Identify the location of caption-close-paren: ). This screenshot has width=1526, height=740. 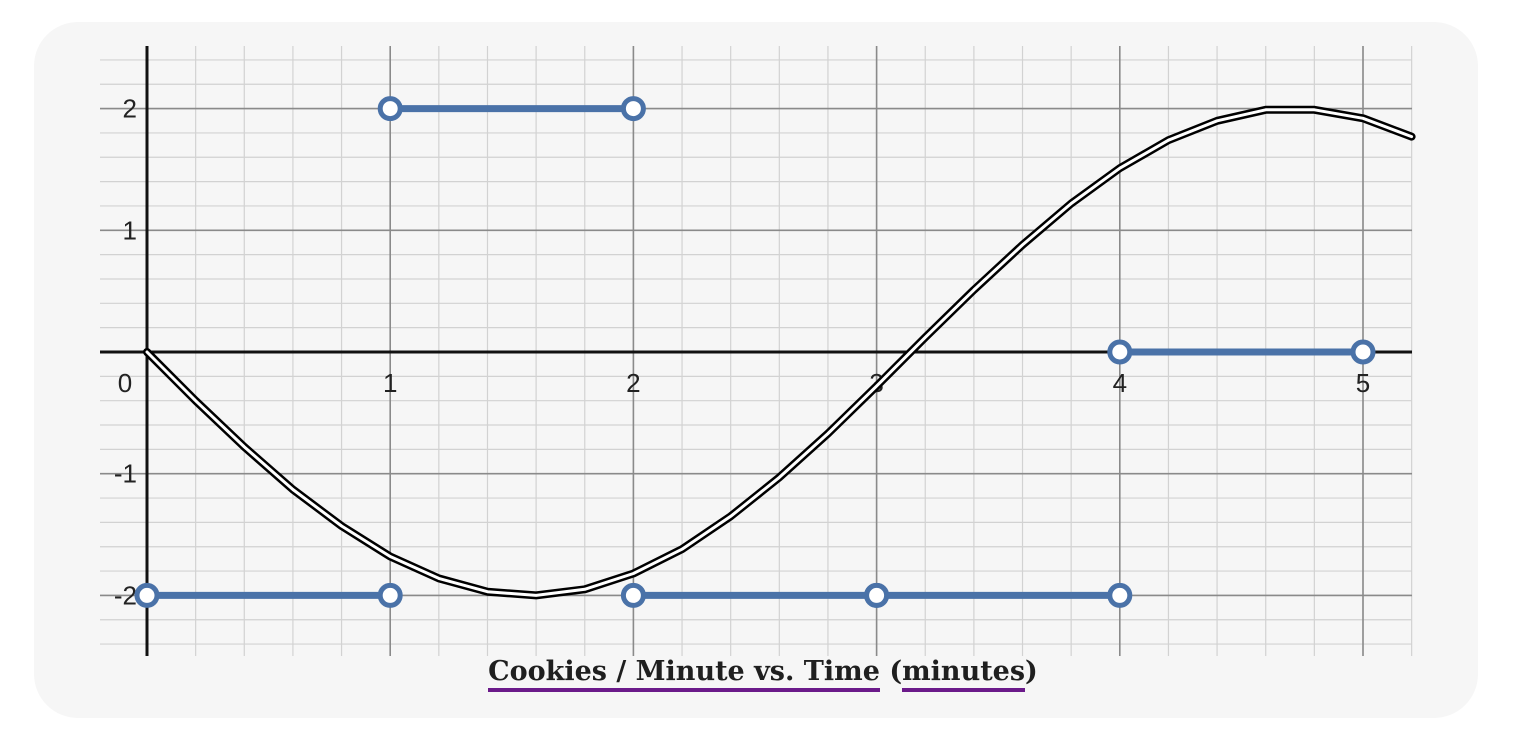
(1031, 671).